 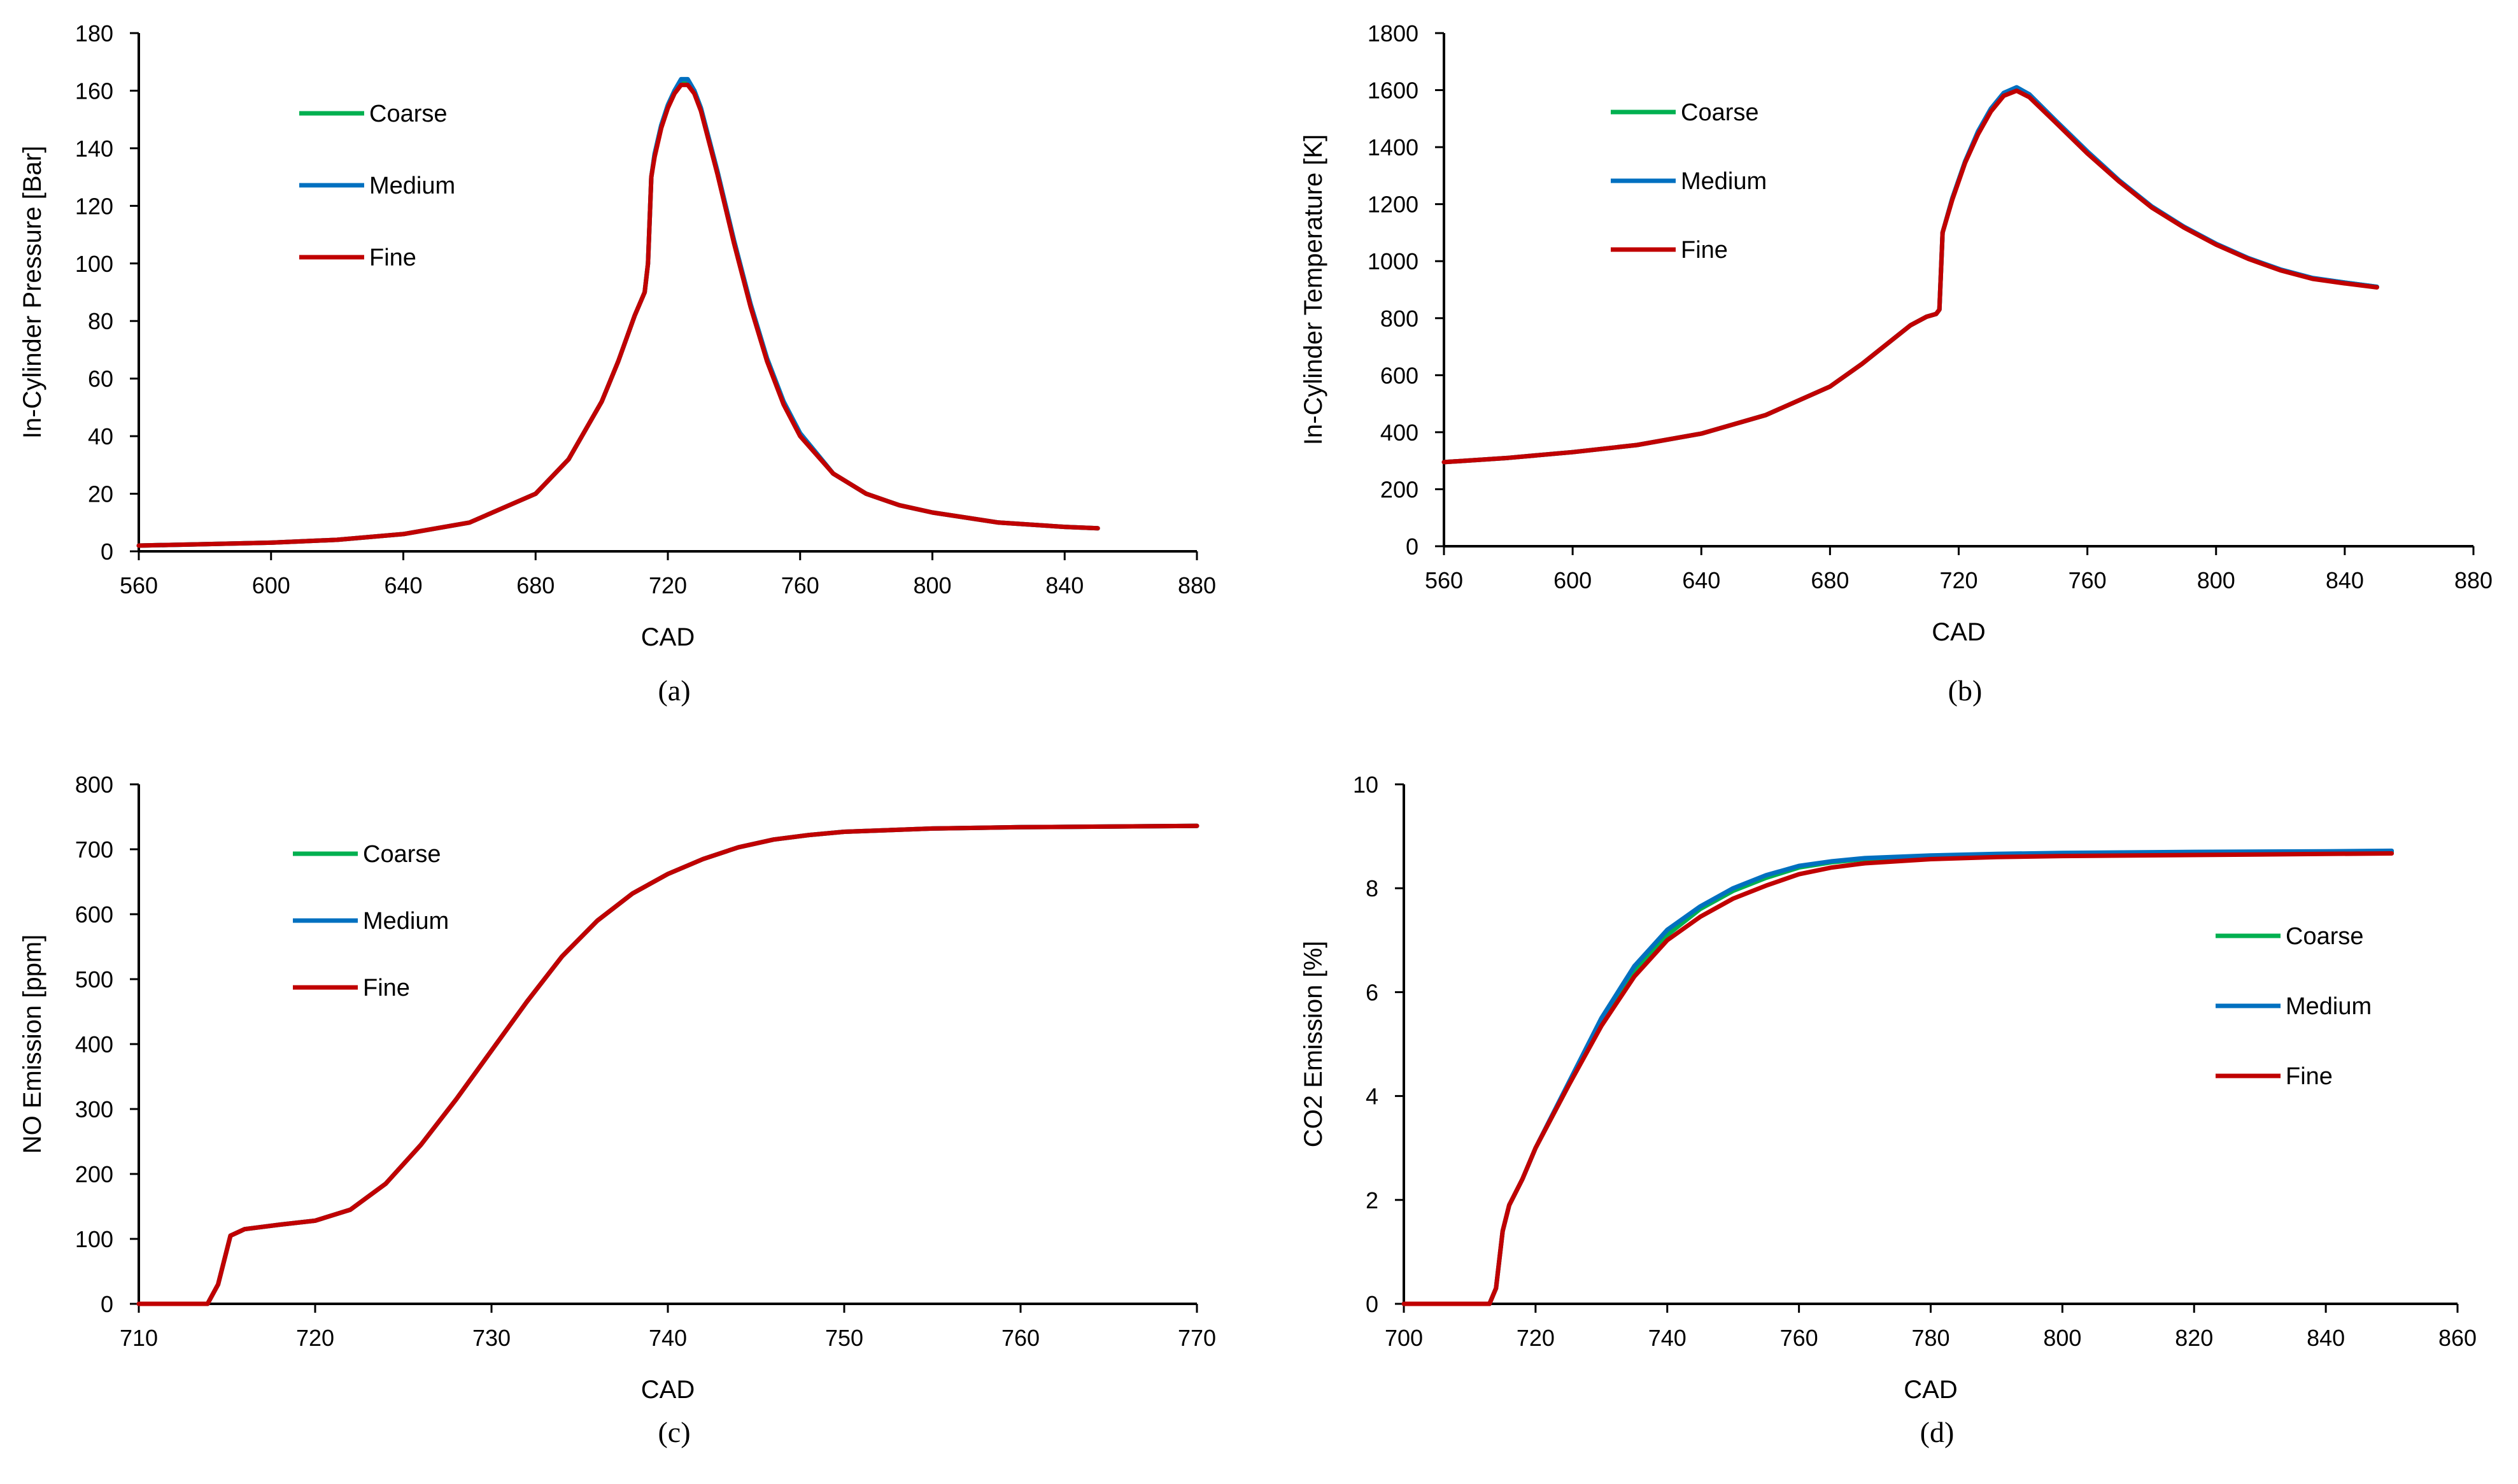 What do you see at coordinates (1372, 1097) in the screenshot?
I see `y-tick-label: 4` at bounding box center [1372, 1097].